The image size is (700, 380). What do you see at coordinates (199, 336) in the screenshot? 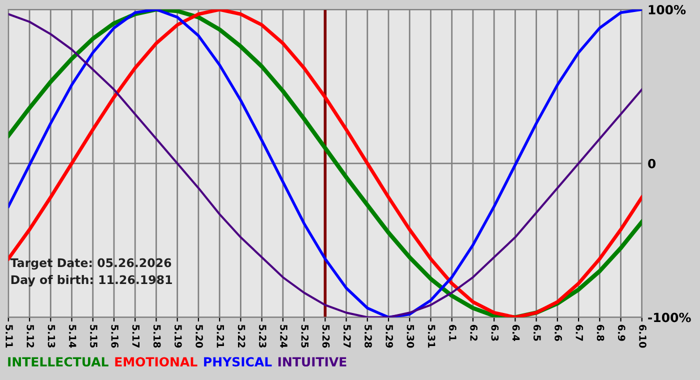
I see `x-tick-label: 5.20` at bounding box center [199, 336].